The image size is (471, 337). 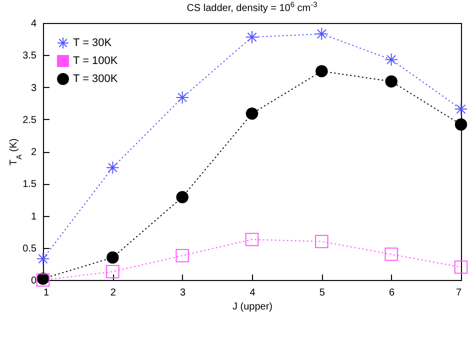 What do you see at coordinates (459, 293) in the screenshot?
I see `x-tick-label: 7` at bounding box center [459, 293].